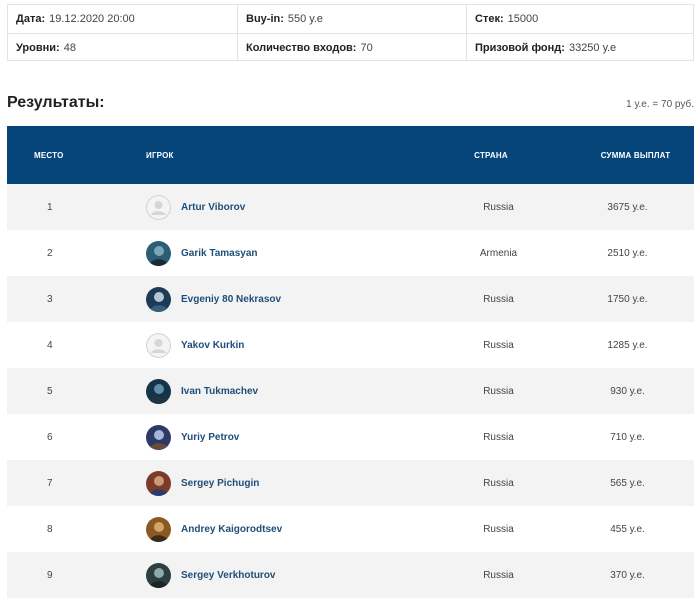  I want to click on player-cell: Yuriy Petrov, so click(235, 437).